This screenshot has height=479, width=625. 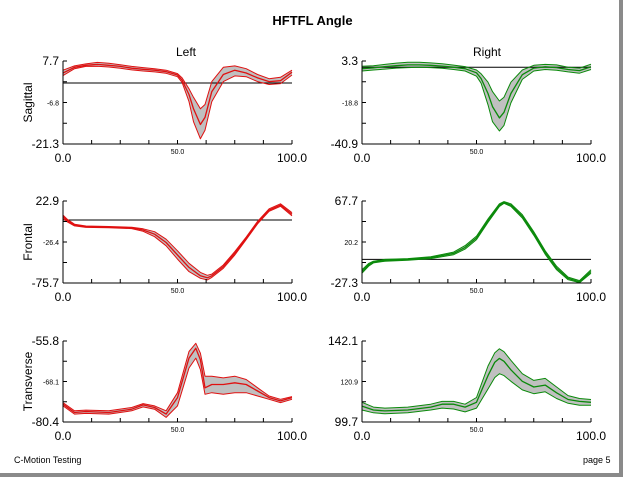 I want to click on upper-line-frontal-right, so click(x=476, y=241).